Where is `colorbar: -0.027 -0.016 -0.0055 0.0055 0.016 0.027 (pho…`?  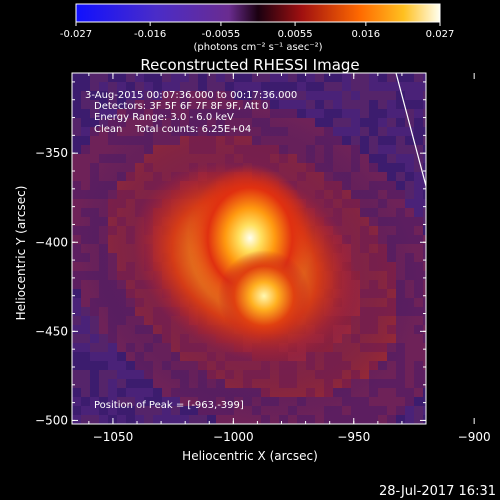 colorbar: -0.027 -0.016 -0.0055 0.0055 0.016 0.027 (pho… is located at coordinates (257, 28).